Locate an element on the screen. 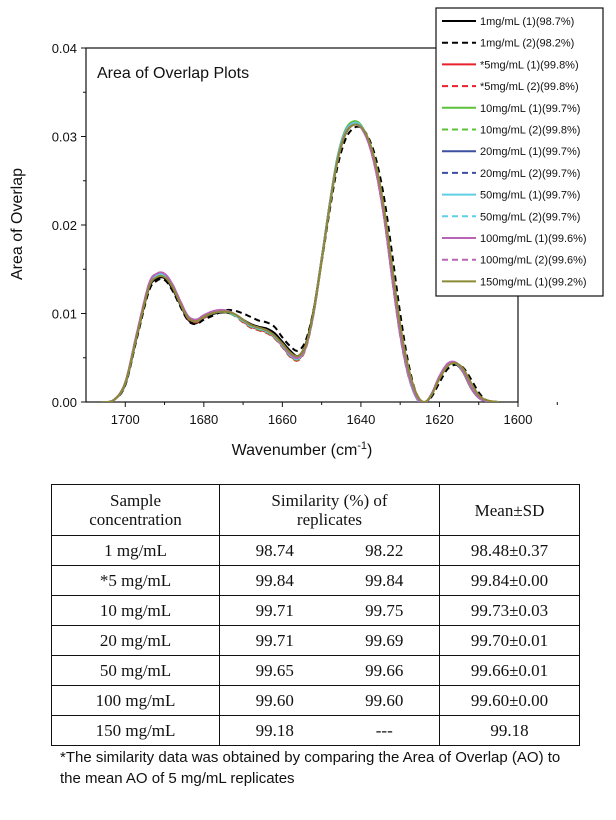  x-axis-title-superscript: -1 is located at coordinates (362, 446).